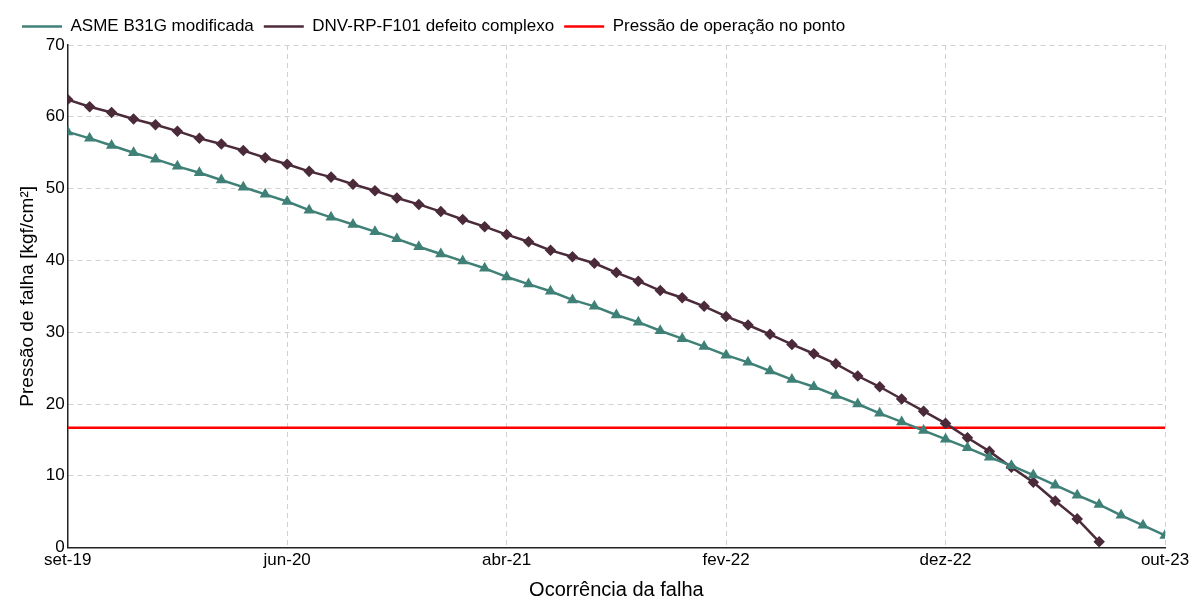 This screenshot has height=614, width=1203. I want to click on legend-label: Pressão de operação no ponto, so click(729, 26).